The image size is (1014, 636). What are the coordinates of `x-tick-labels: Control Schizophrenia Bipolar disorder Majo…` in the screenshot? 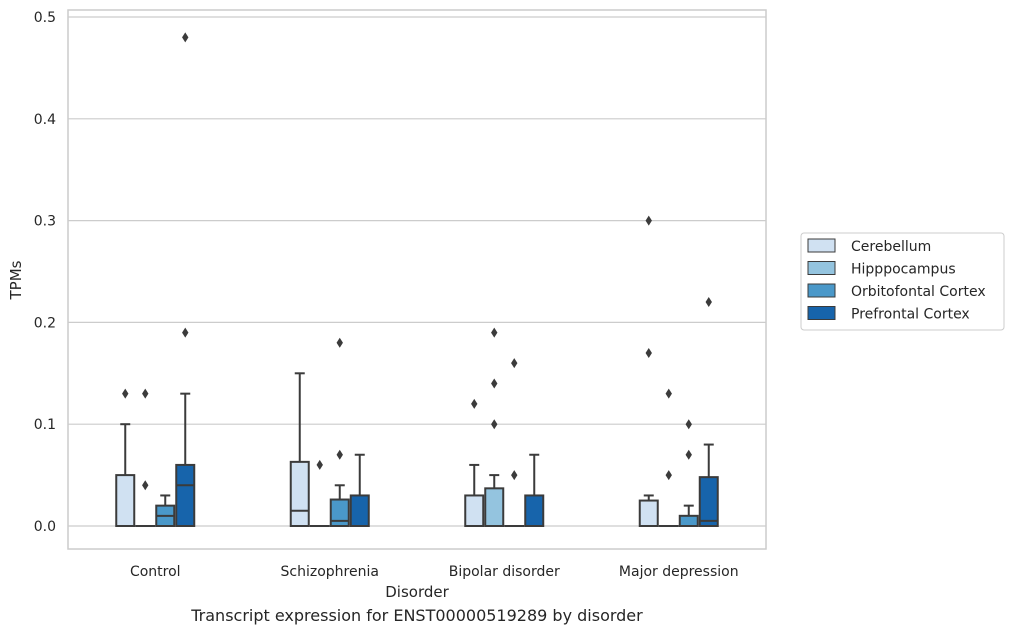 It's located at (434, 572).